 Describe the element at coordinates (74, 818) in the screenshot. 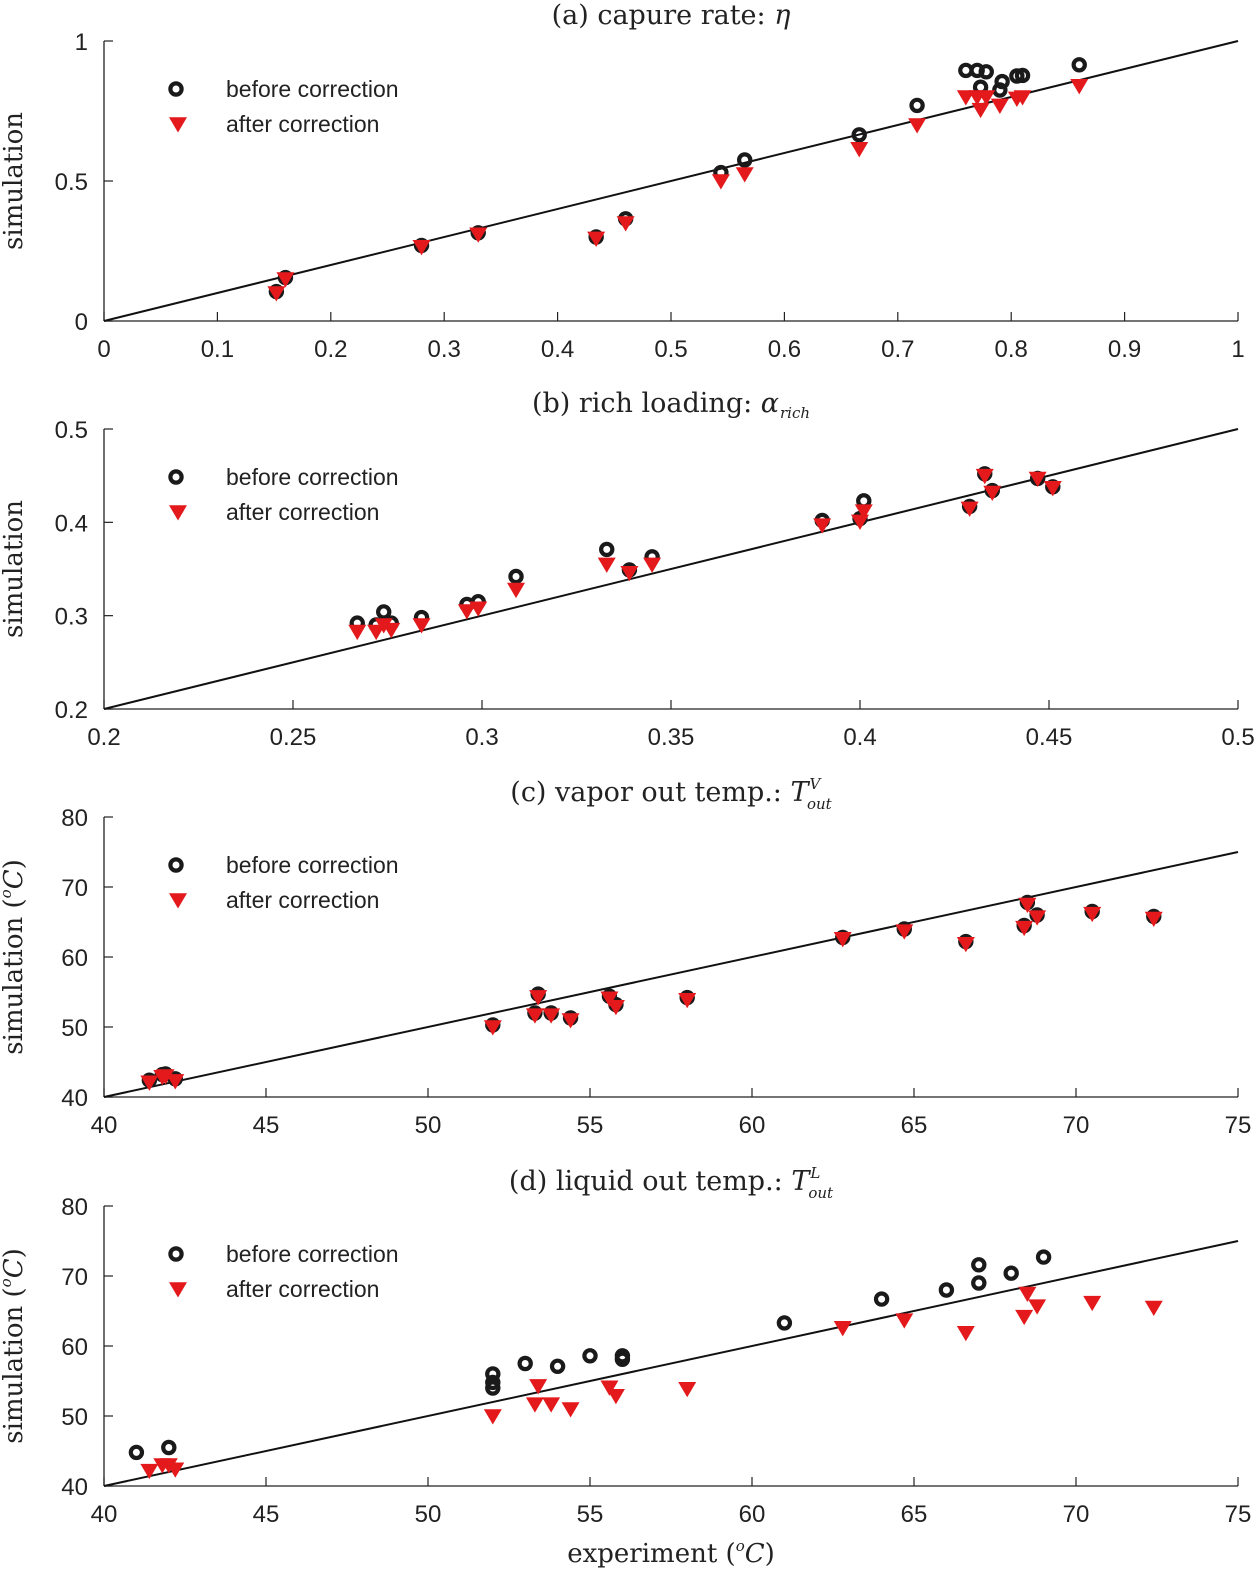

I see `y-tick-label: 80` at that location.